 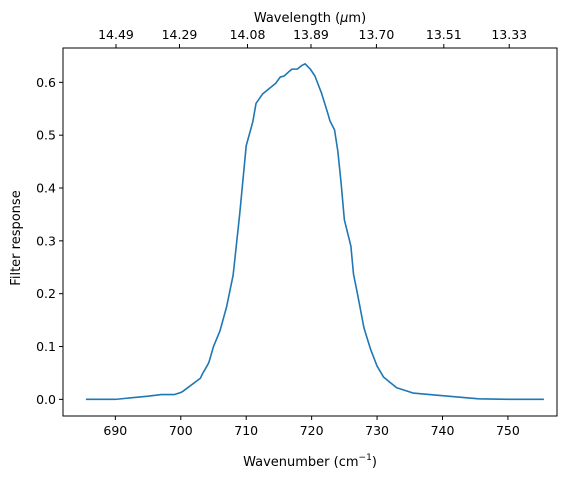 I want to click on top-tick-label: 13.89, so click(x=311, y=34).